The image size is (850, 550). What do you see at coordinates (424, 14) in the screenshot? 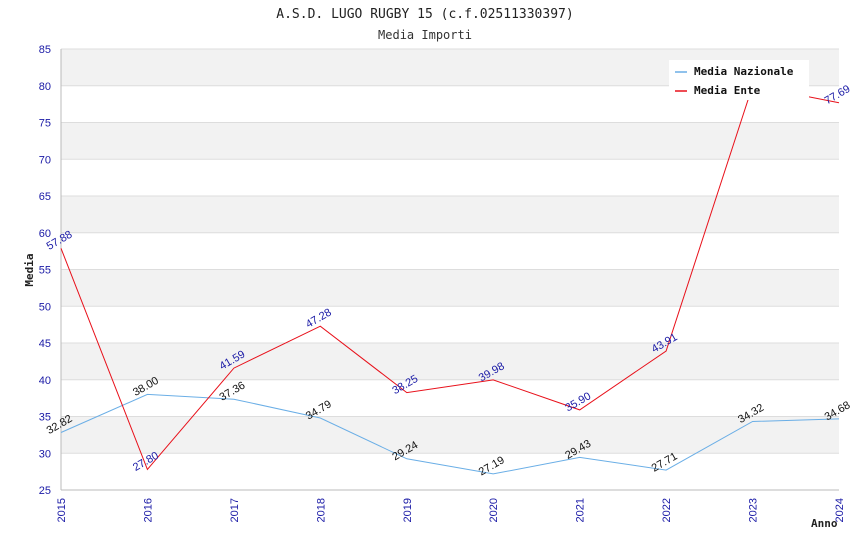
I see `chart-title: A.S.D. LUGO RUGBY 15 (c.f.02511330397)` at bounding box center [424, 14].